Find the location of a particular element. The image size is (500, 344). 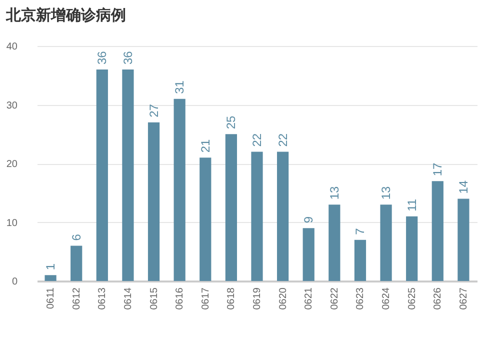

data-label: 9 is located at coordinates (309, 220).